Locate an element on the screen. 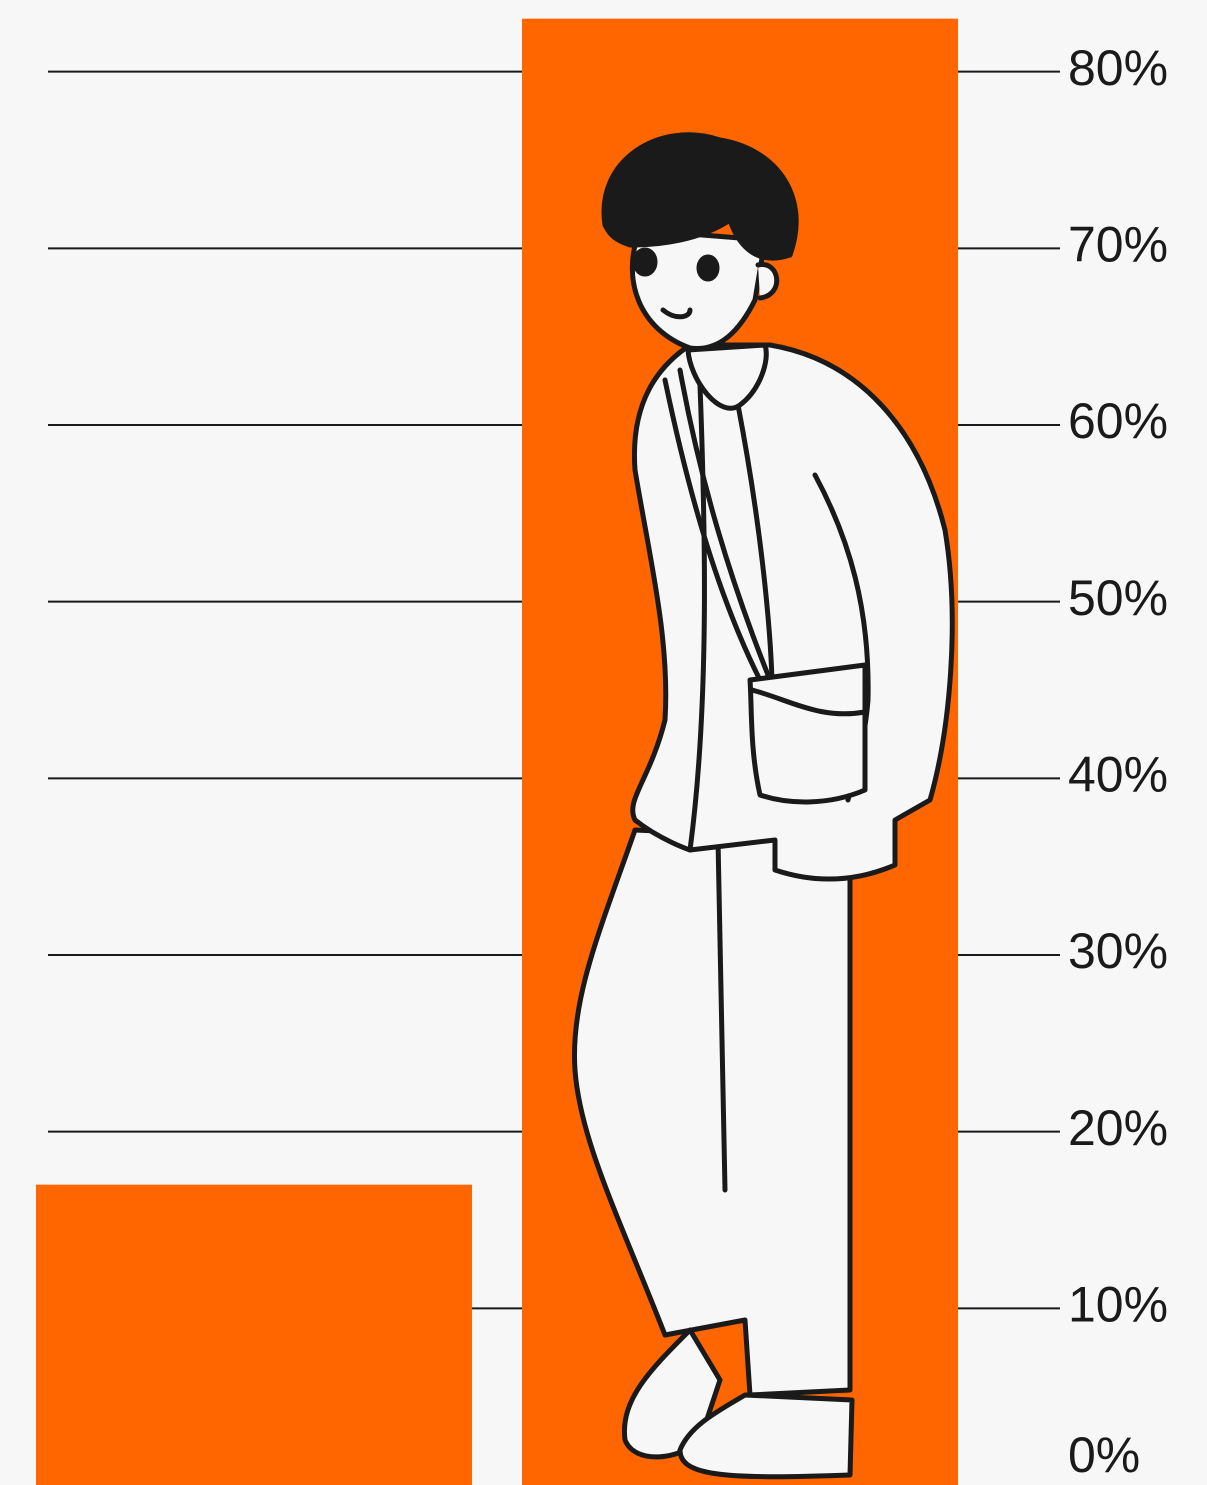 This screenshot has width=1207, height=1485. y-tick-label: 80% is located at coordinates (1118, 68).